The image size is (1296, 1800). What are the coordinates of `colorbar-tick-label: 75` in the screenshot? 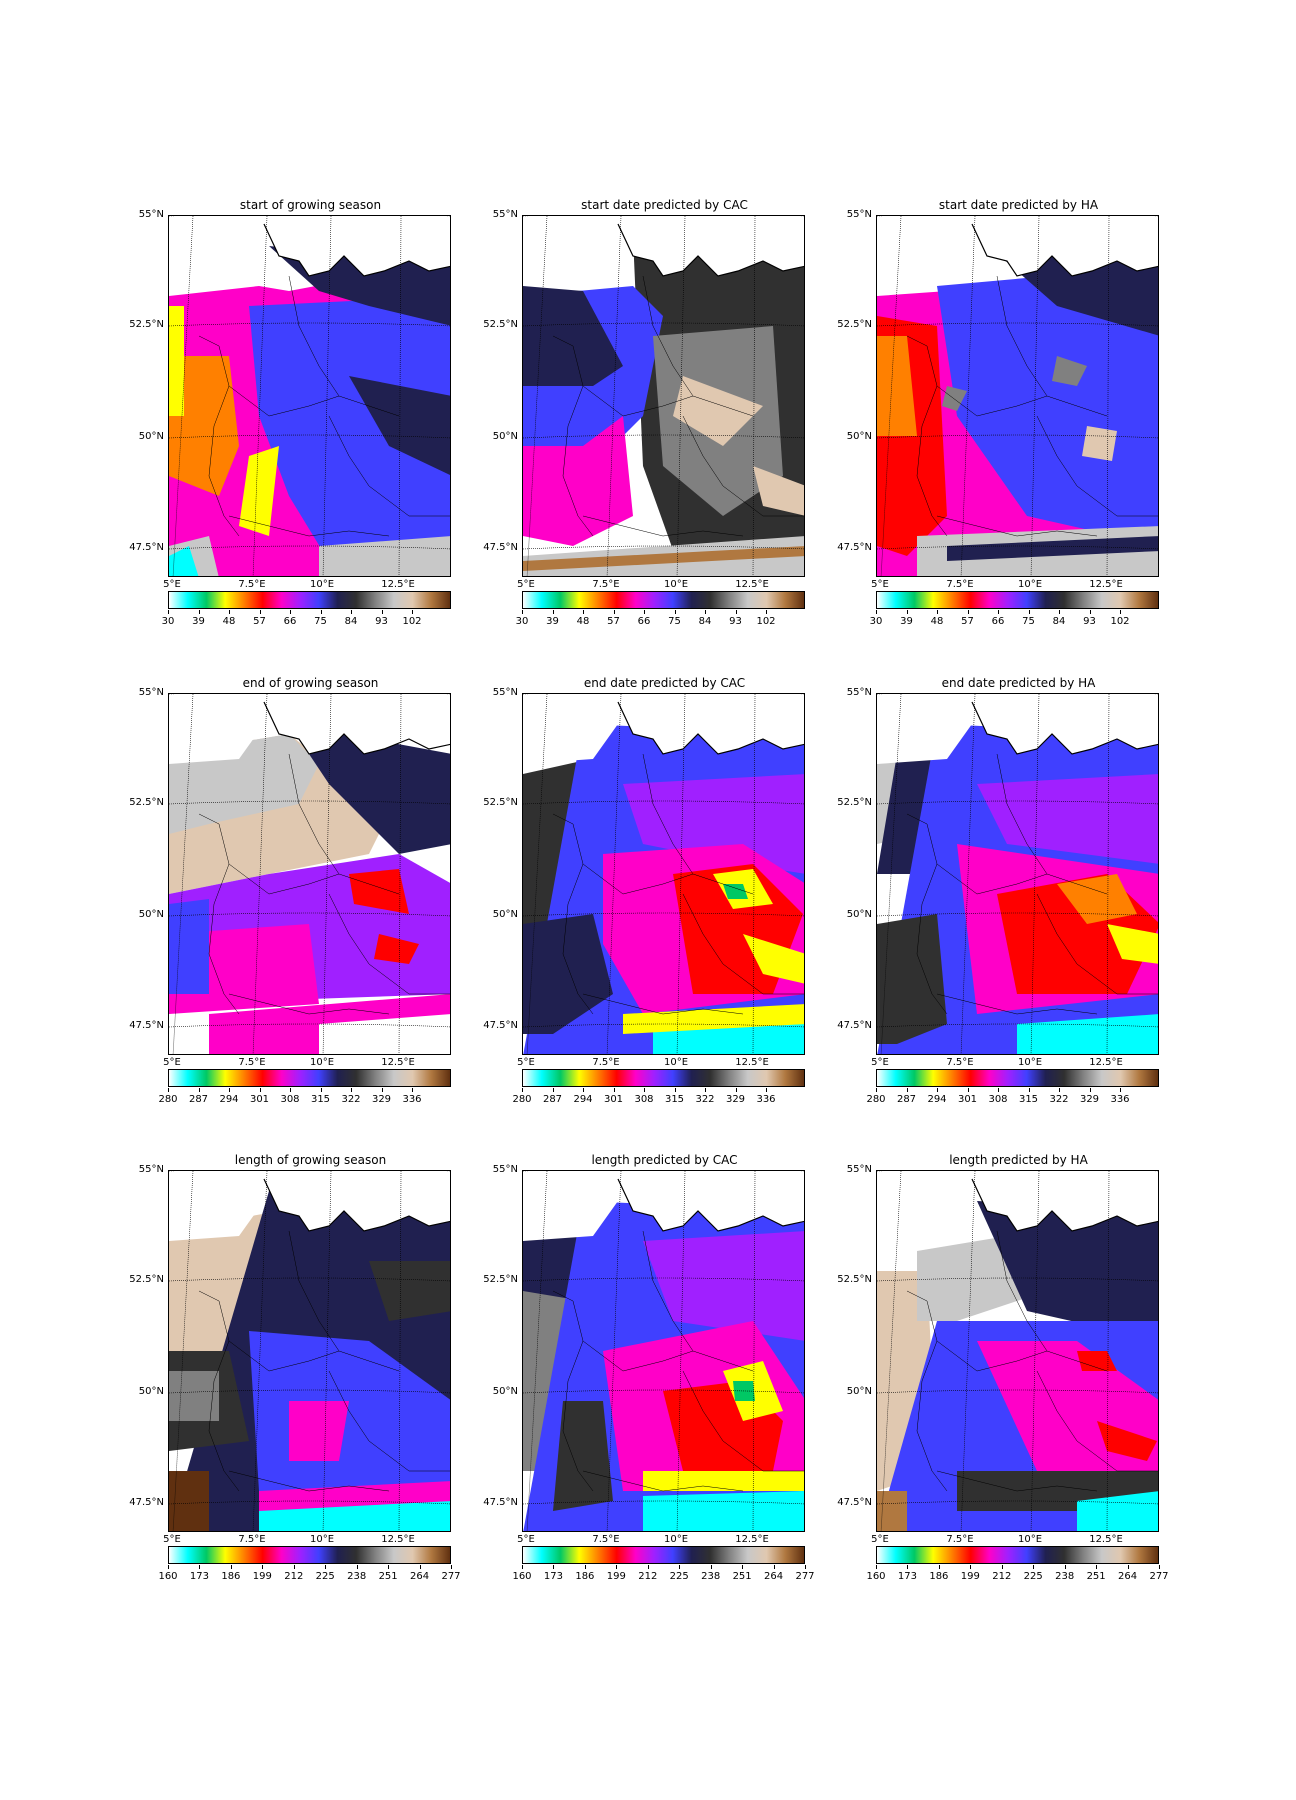 It's located at (674, 621).